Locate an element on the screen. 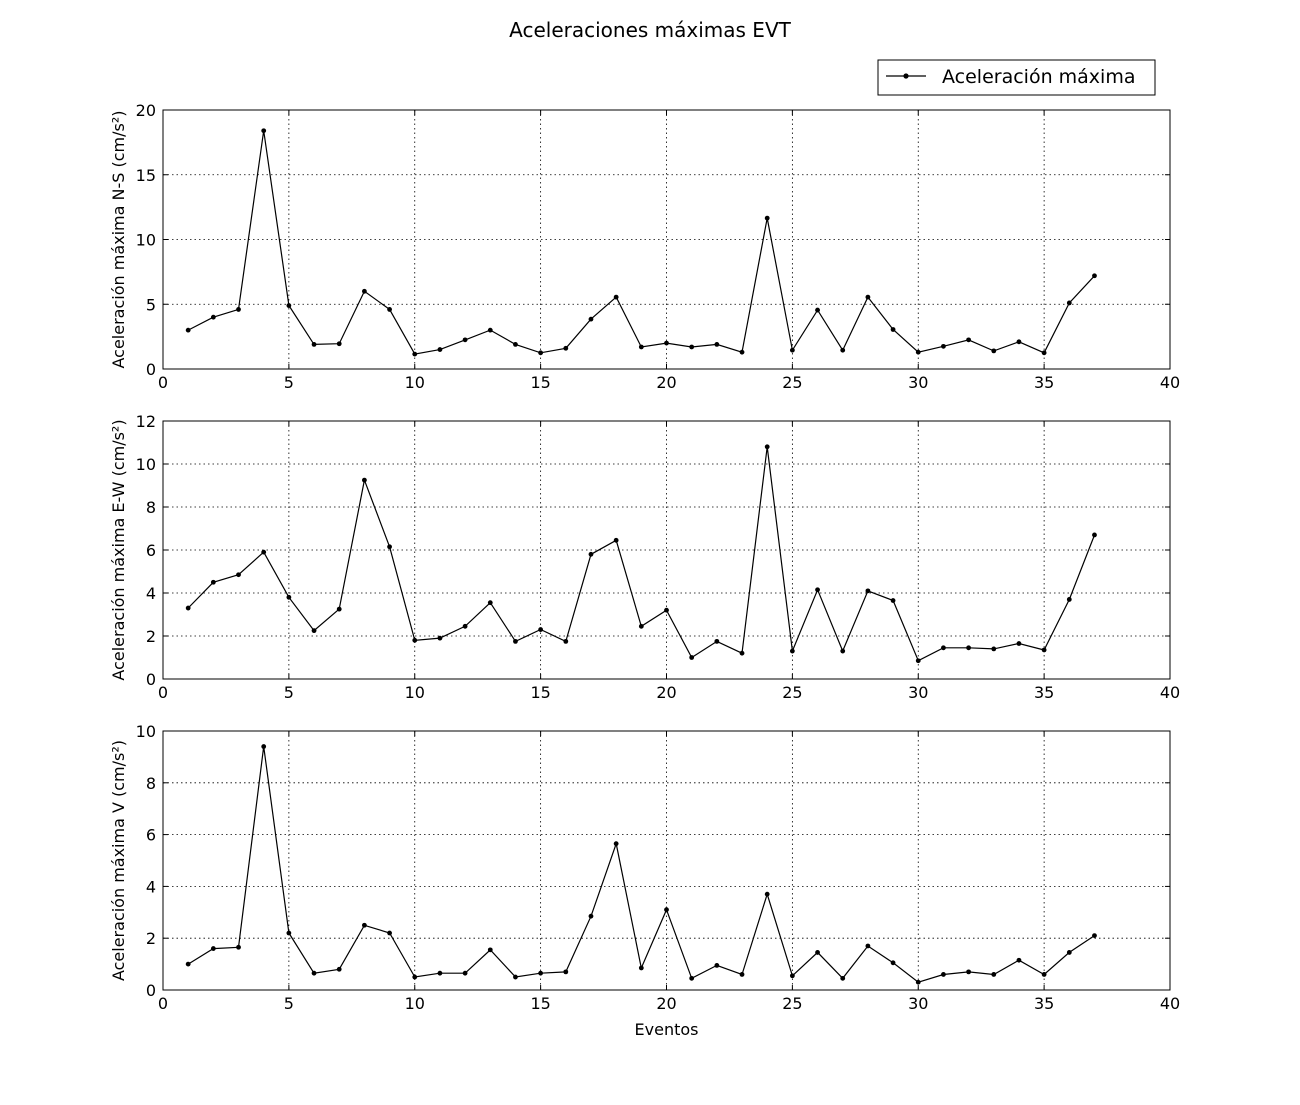 The width and height of the screenshot is (1300, 1105). y-tick-label: 15 is located at coordinates (146, 175).